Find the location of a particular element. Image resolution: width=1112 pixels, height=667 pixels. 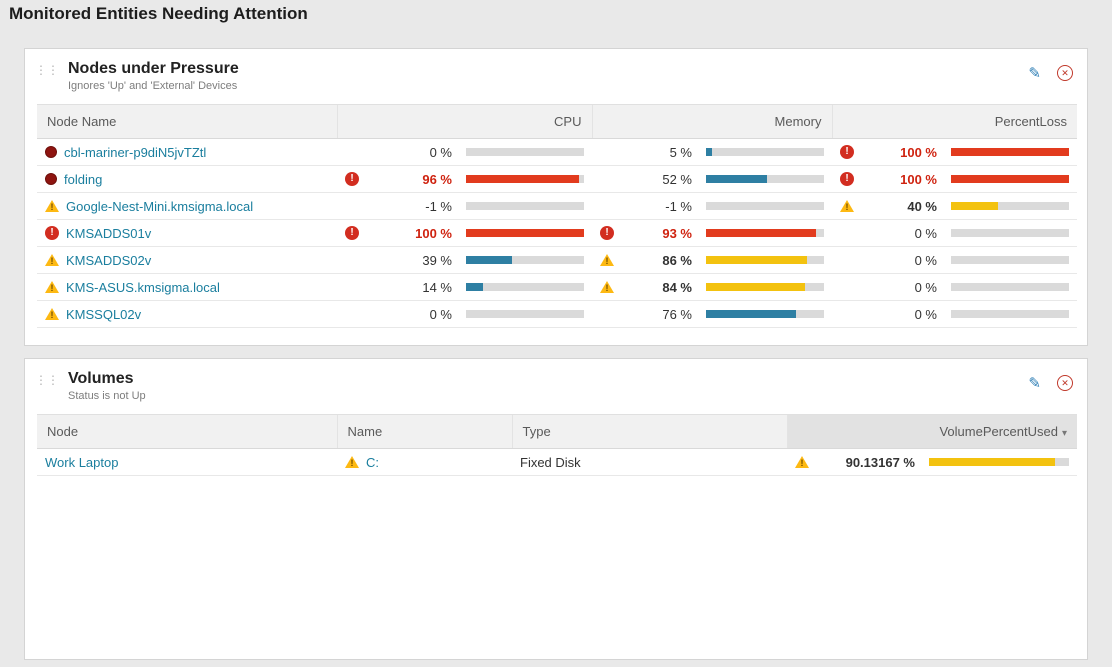

table-header-row: Node Name Type VolumePercentUsed ▾ is located at coordinates (557, 431).